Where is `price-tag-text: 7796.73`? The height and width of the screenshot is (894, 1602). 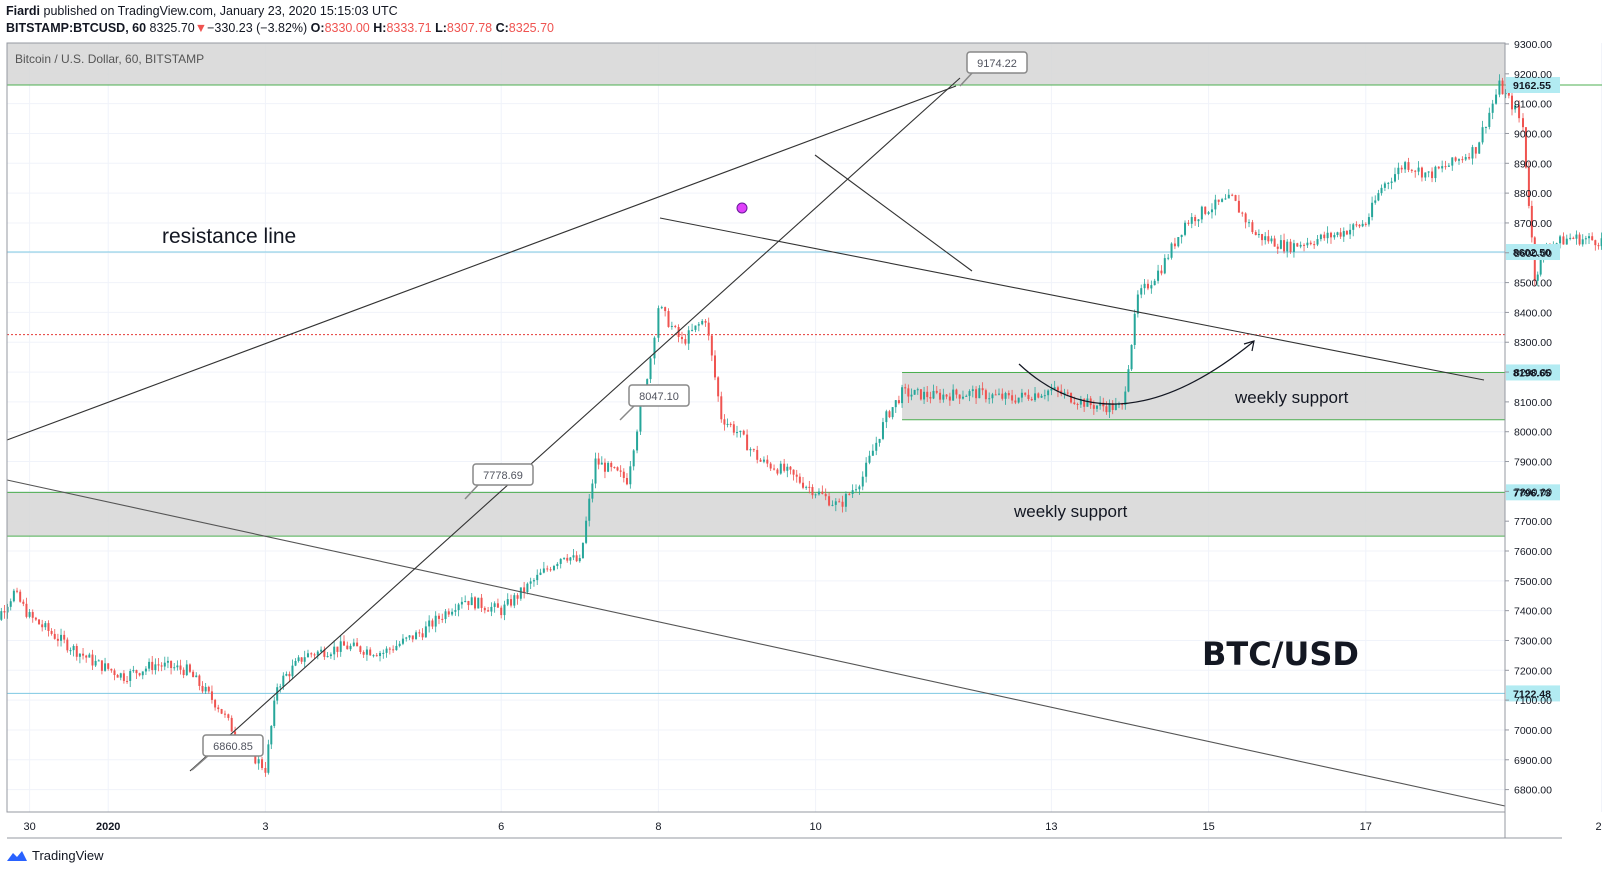 price-tag-text: 7796.73 is located at coordinates (1532, 493).